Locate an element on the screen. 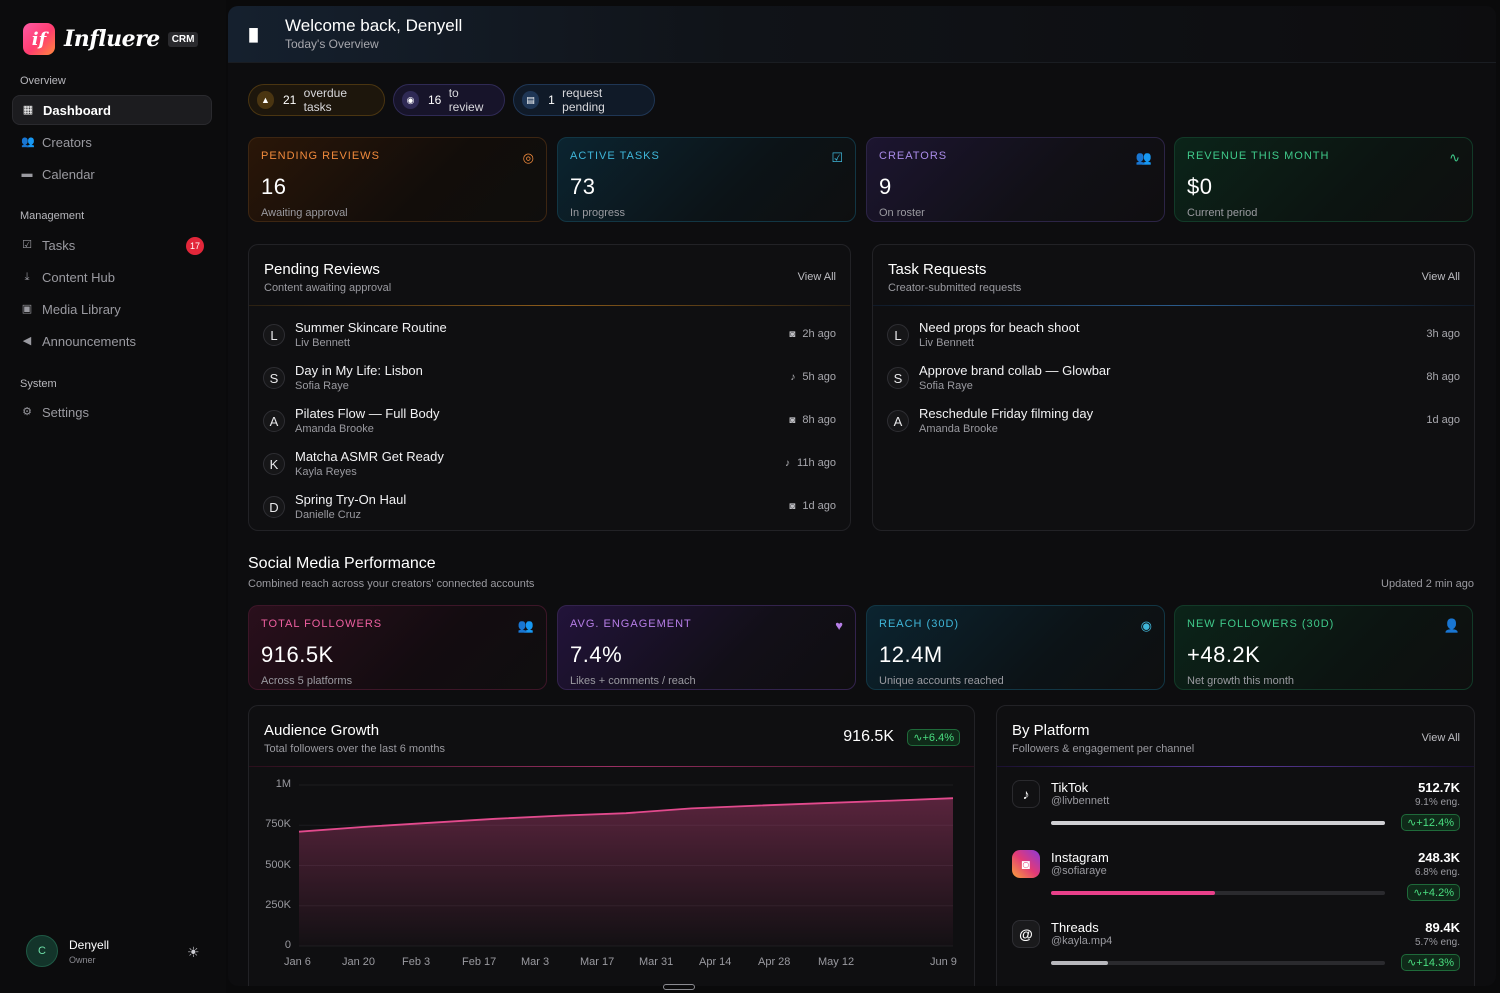 The width and height of the screenshot is (1500, 993). x-tick-label: Jan 20 is located at coordinates (359, 962).